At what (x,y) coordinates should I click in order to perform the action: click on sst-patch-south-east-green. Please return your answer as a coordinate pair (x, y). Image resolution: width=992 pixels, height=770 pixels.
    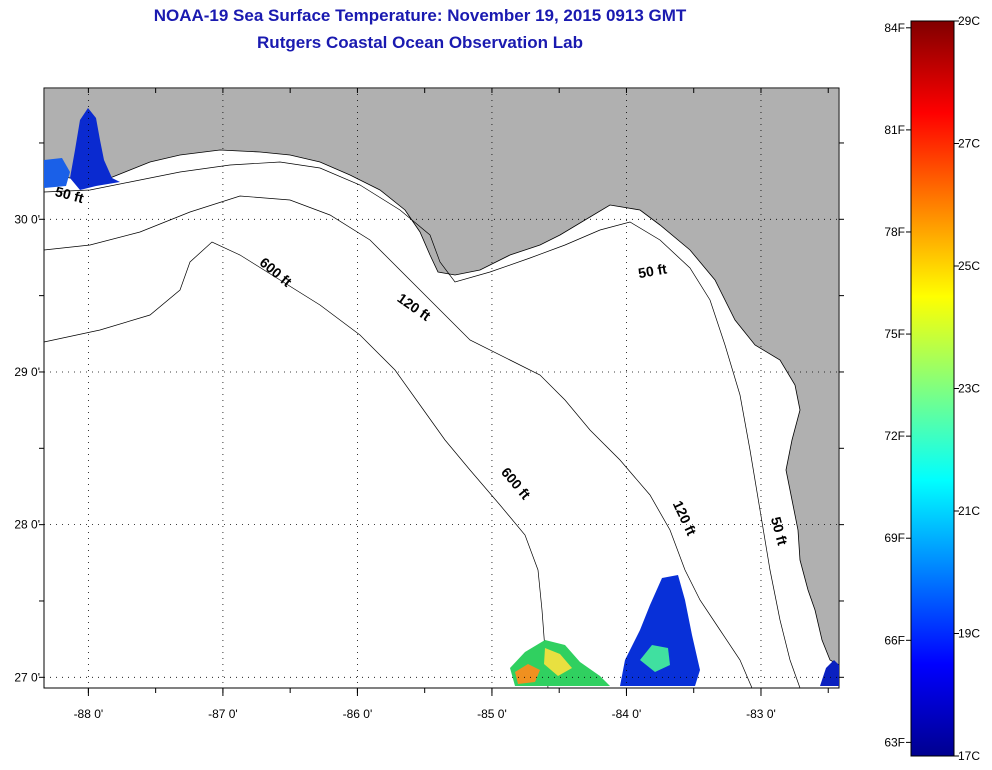
    Looking at the image, I should click on (655, 658).